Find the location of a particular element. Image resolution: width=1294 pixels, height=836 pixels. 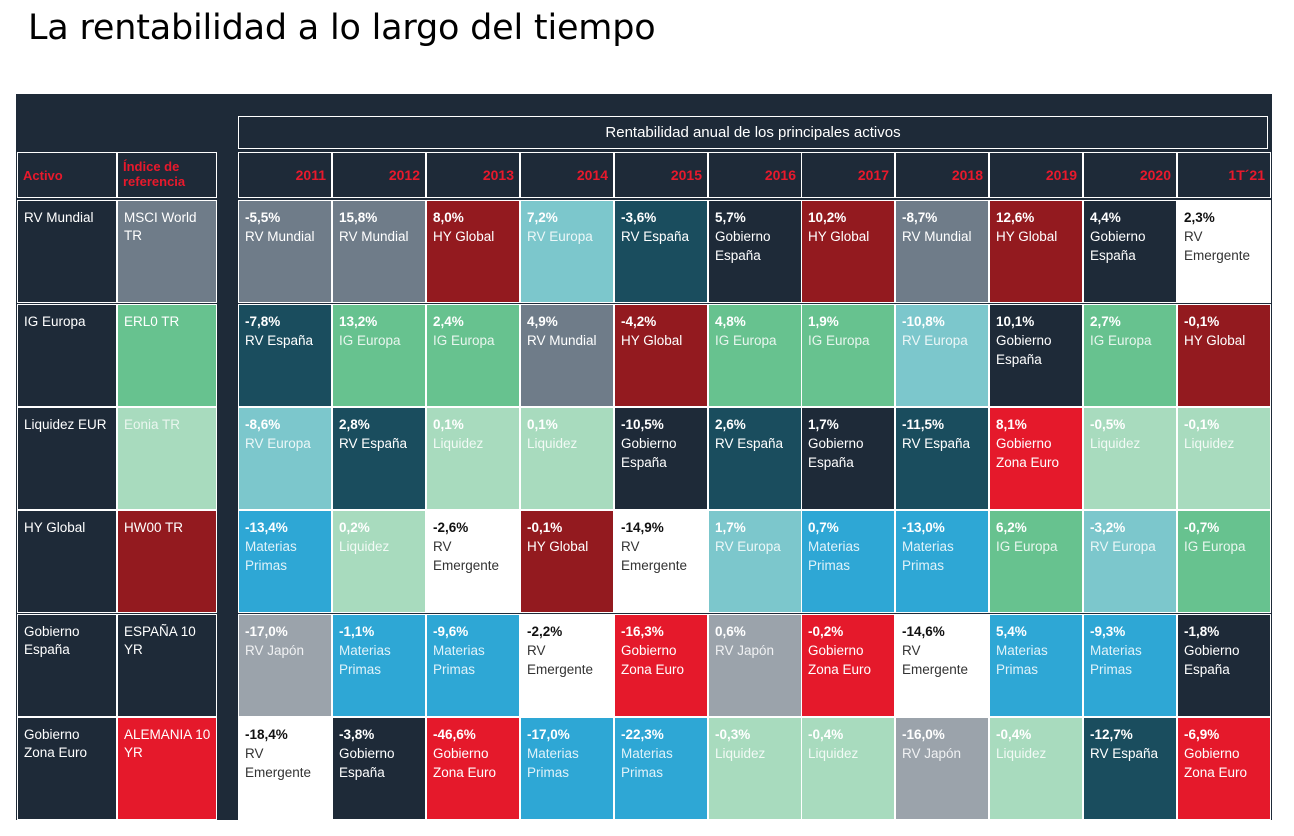

year-header: 1T´21 is located at coordinates (1224, 175).